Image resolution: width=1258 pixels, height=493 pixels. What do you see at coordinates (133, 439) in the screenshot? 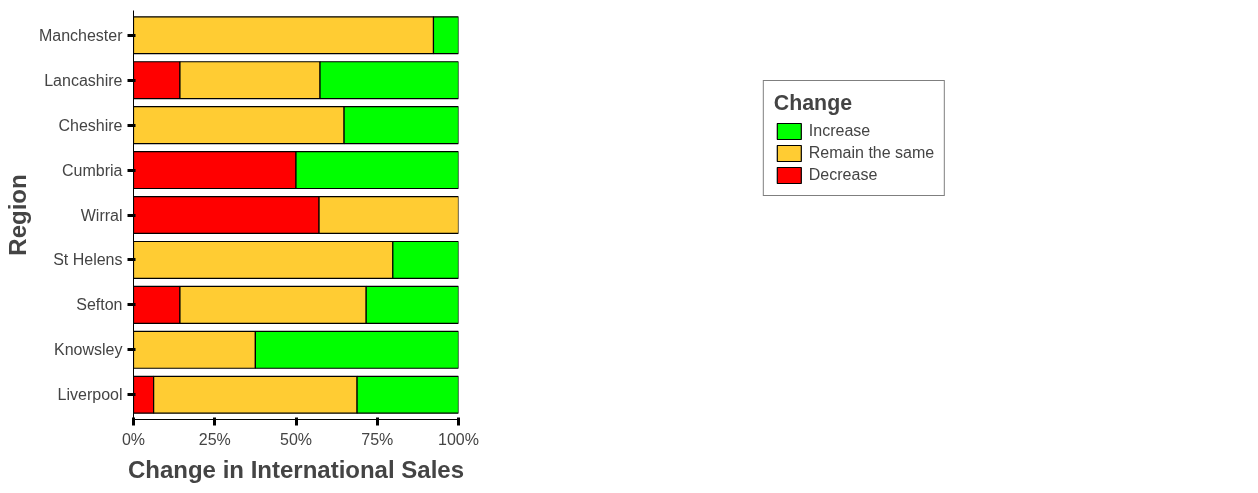
I see `x-tick-label: 0%` at bounding box center [133, 439].